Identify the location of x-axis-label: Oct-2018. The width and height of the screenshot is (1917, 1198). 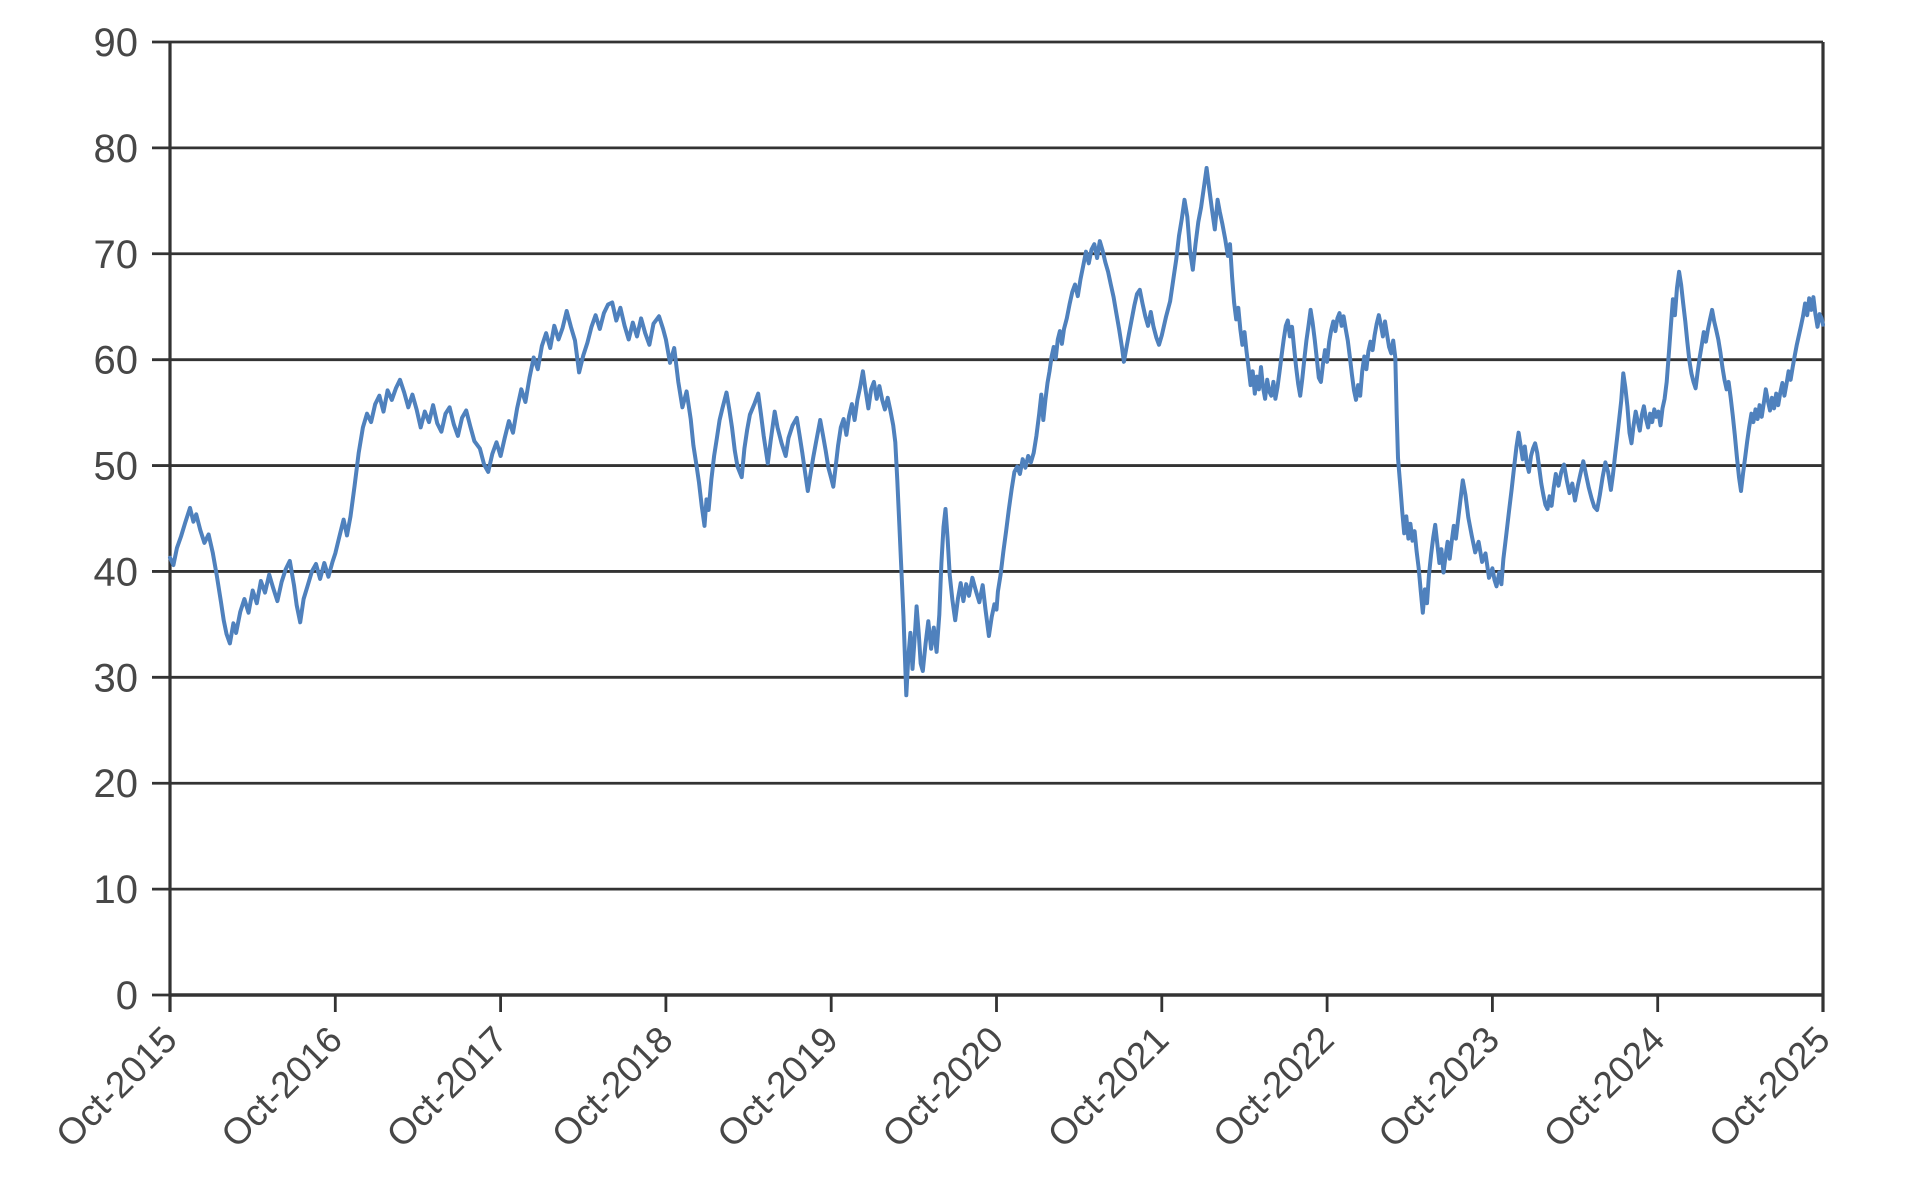
(612, 1087).